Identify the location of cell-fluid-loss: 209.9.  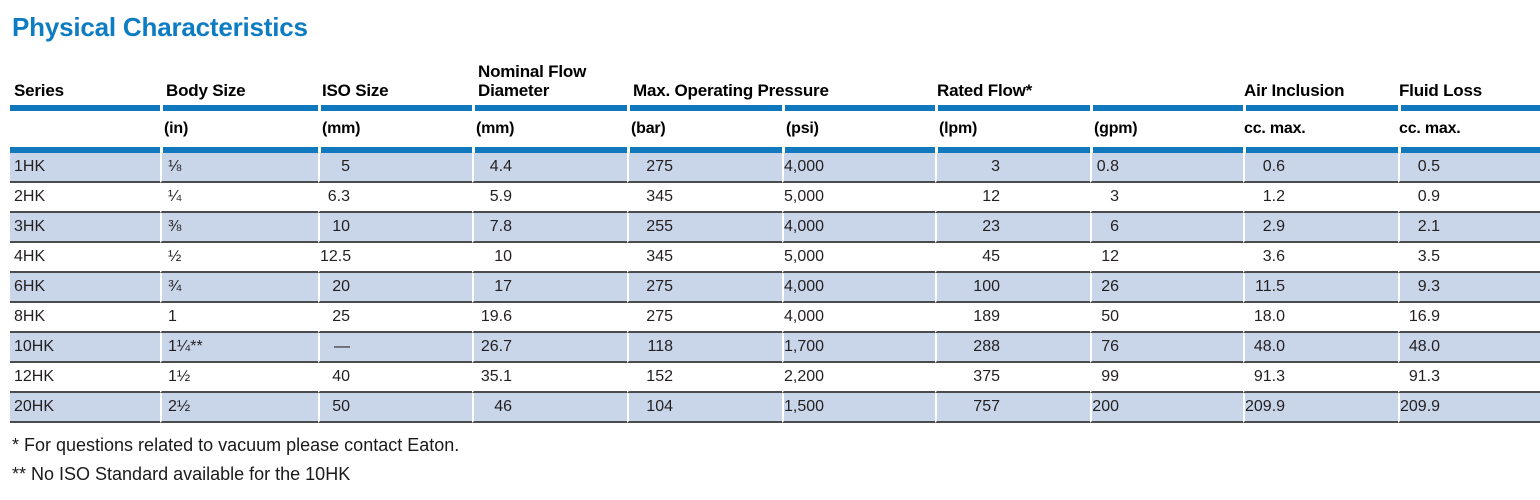
(1469, 408).